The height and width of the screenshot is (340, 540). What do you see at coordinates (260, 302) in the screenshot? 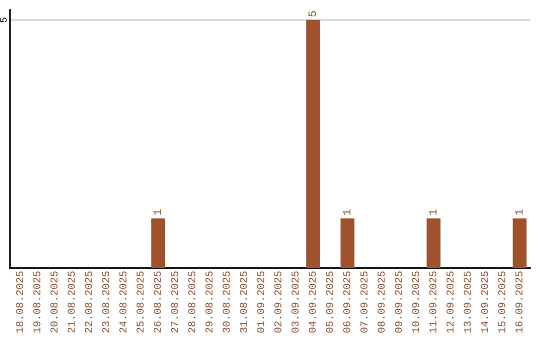
I see `x-tick-label: 01.09.2025` at bounding box center [260, 302].